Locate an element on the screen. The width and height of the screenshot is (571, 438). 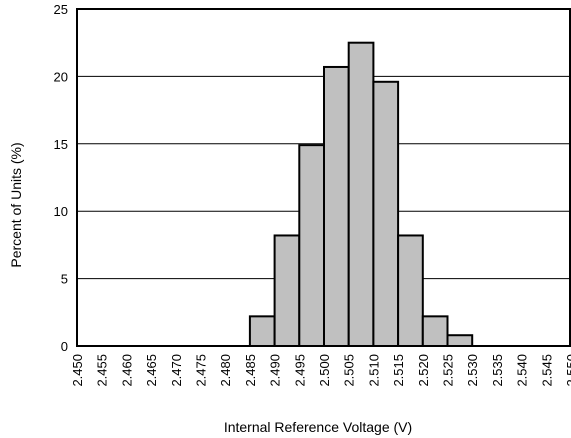
bar-2.495 is located at coordinates (311, 245).